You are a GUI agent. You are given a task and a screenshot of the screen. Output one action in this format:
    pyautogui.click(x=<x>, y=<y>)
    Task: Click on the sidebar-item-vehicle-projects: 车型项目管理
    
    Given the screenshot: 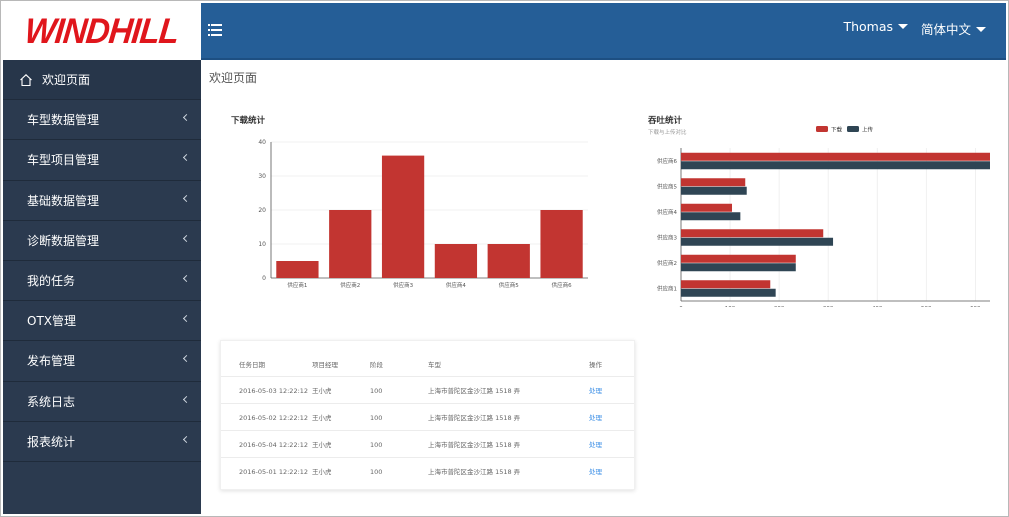 What is the action you would take?
    pyautogui.click(x=102, y=160)
    